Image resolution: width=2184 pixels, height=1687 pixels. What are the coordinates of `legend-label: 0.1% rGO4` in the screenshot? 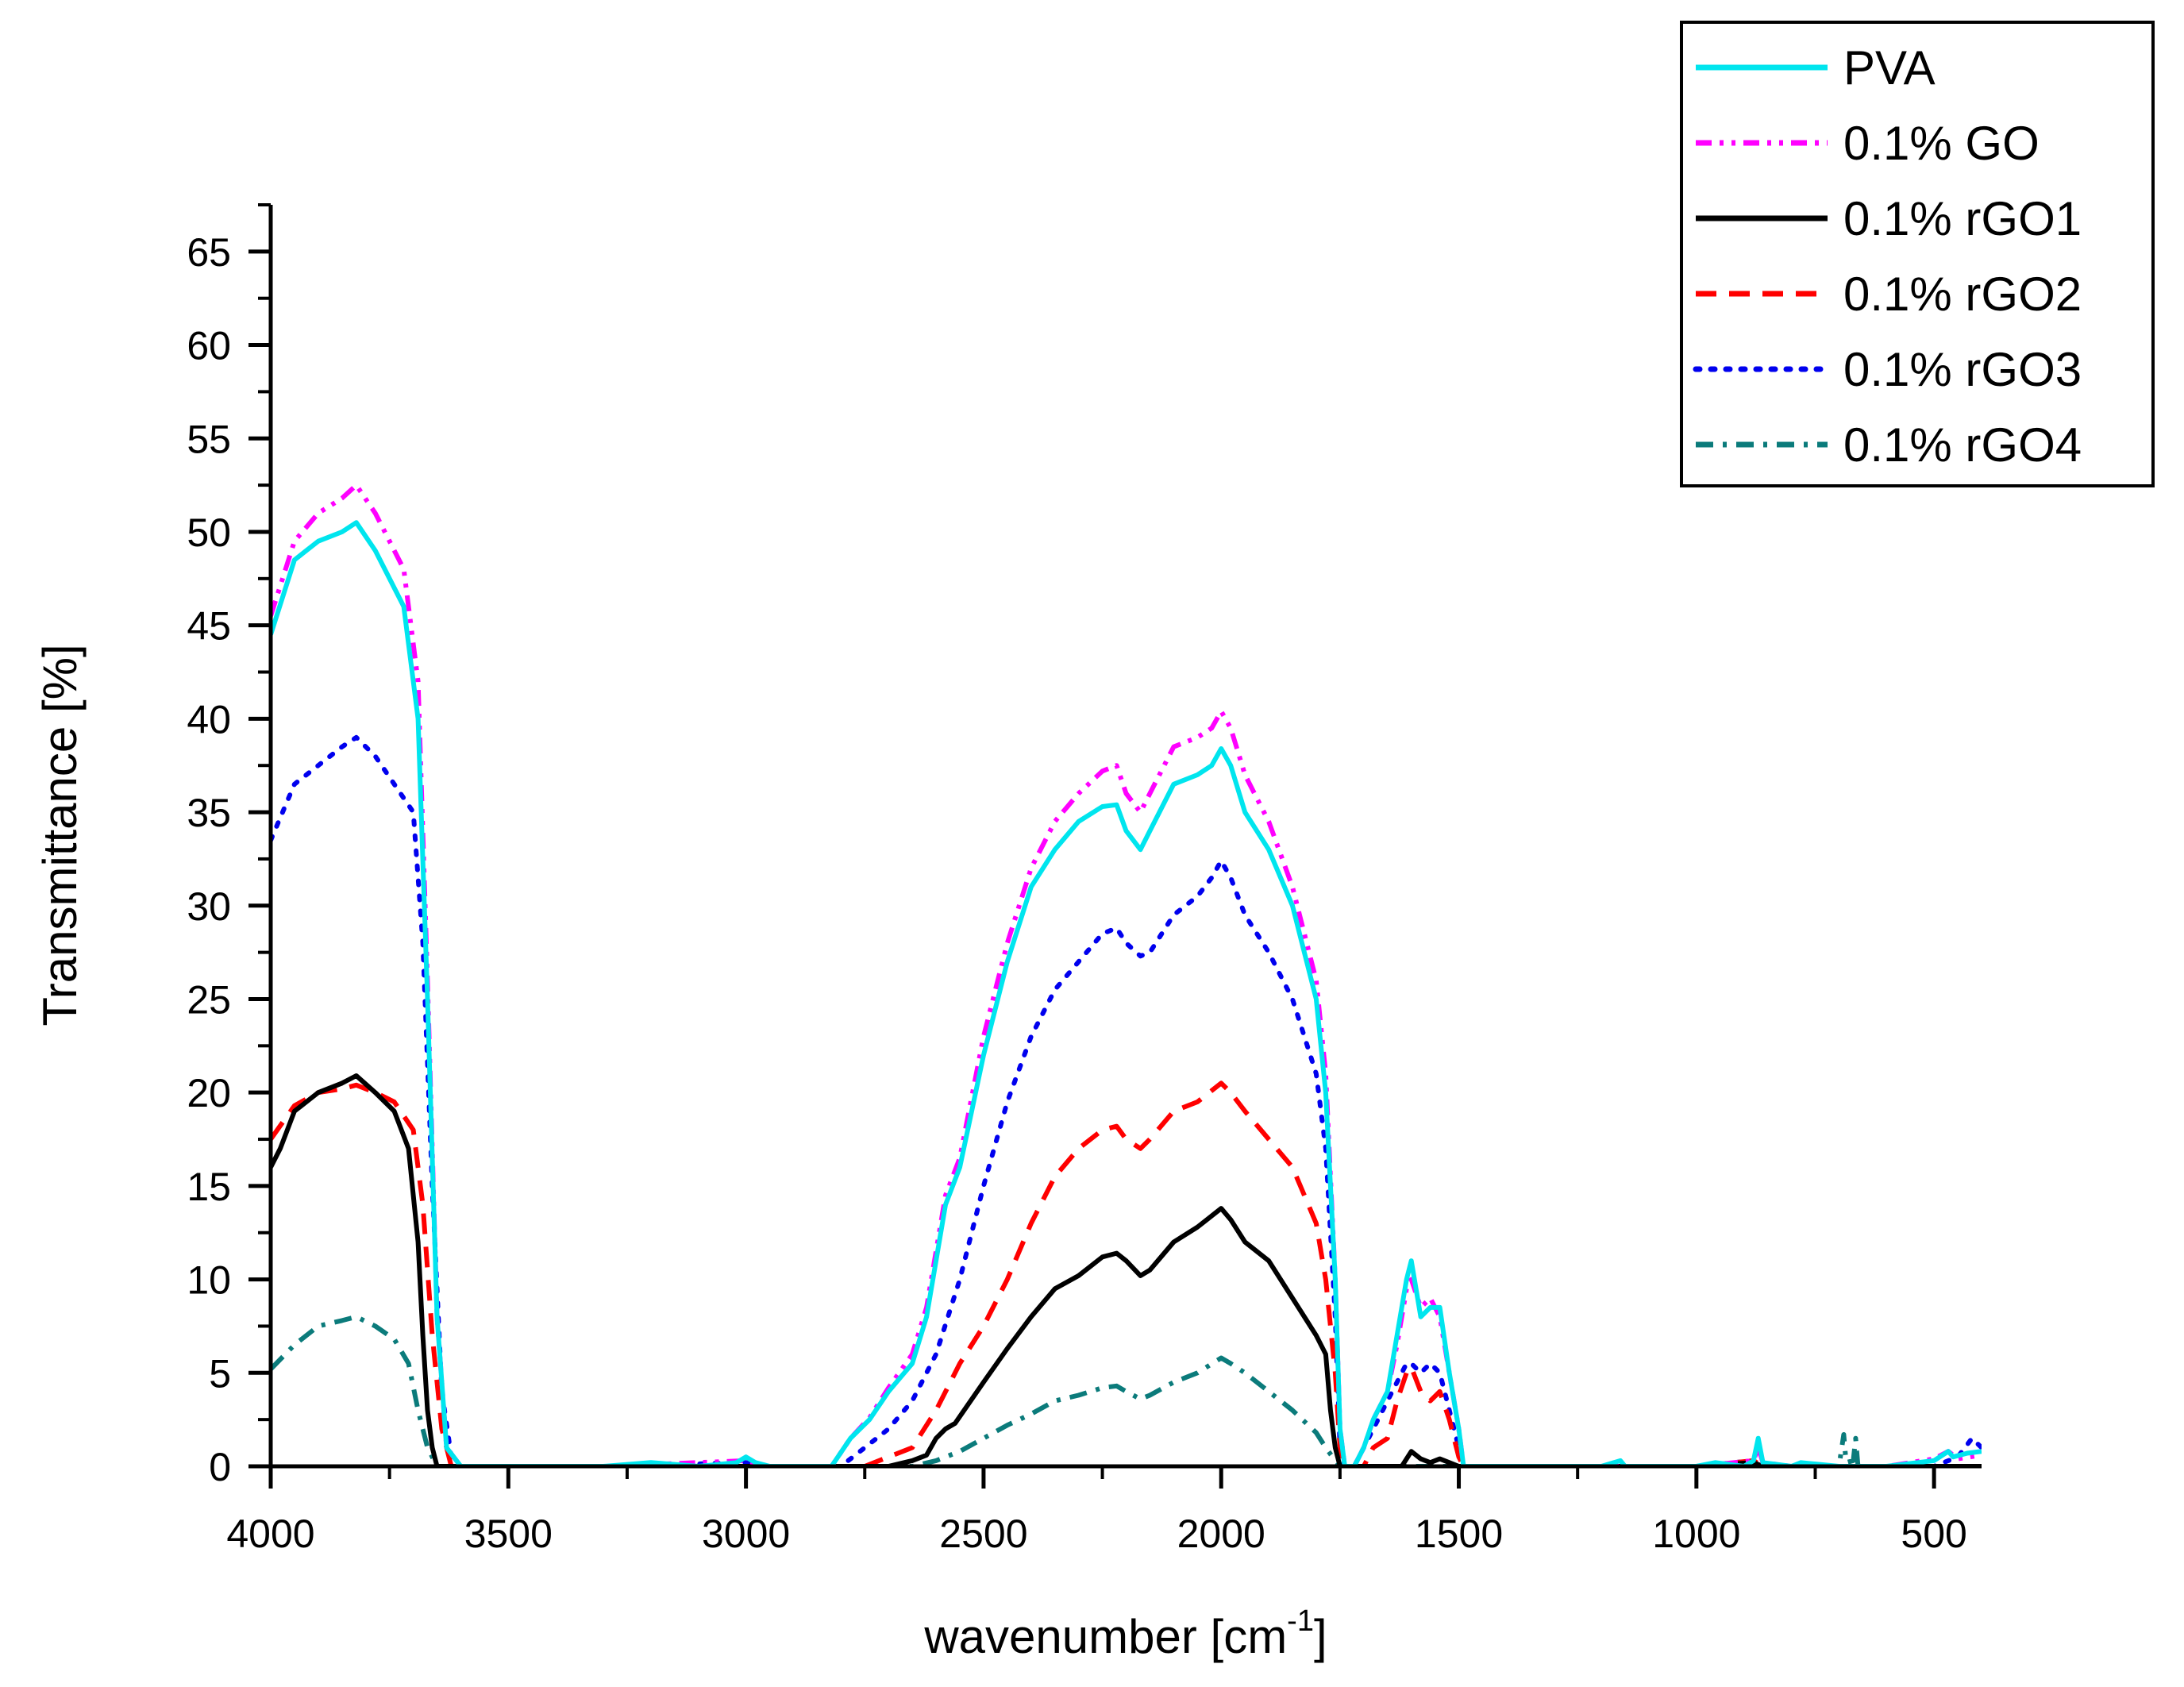 It's located at (1962, 445).